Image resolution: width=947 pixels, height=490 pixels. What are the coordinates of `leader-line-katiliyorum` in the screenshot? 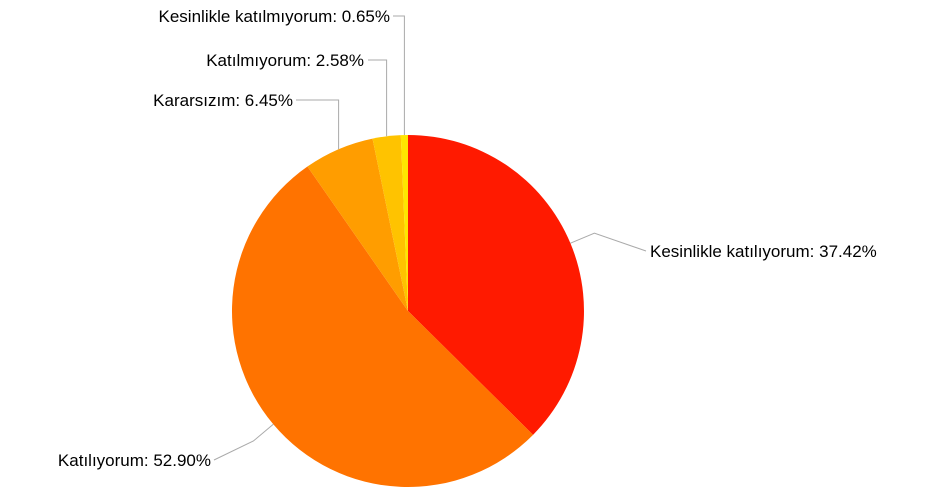 It's located at (243, 442).